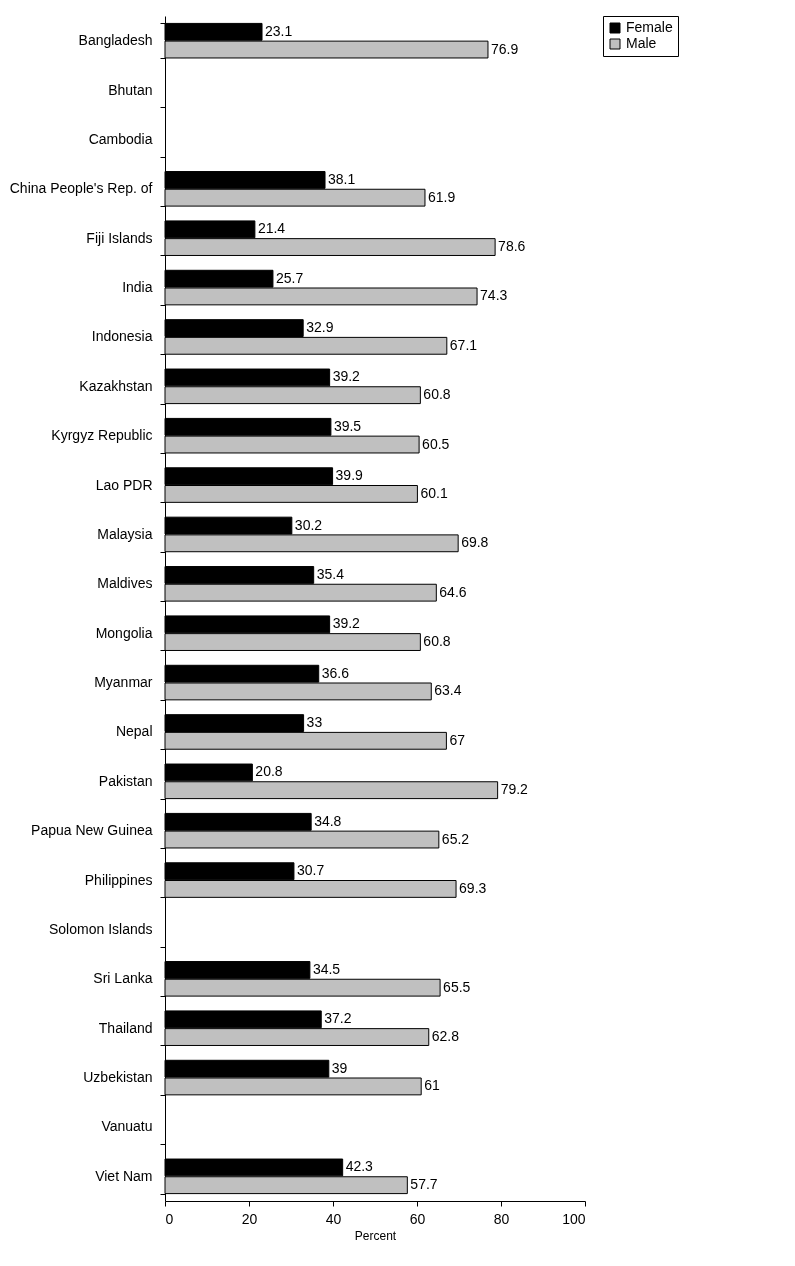  Describe the element at coordinates (359, 1166) in the screenshot. I see `data-label: 42.3` at that location.